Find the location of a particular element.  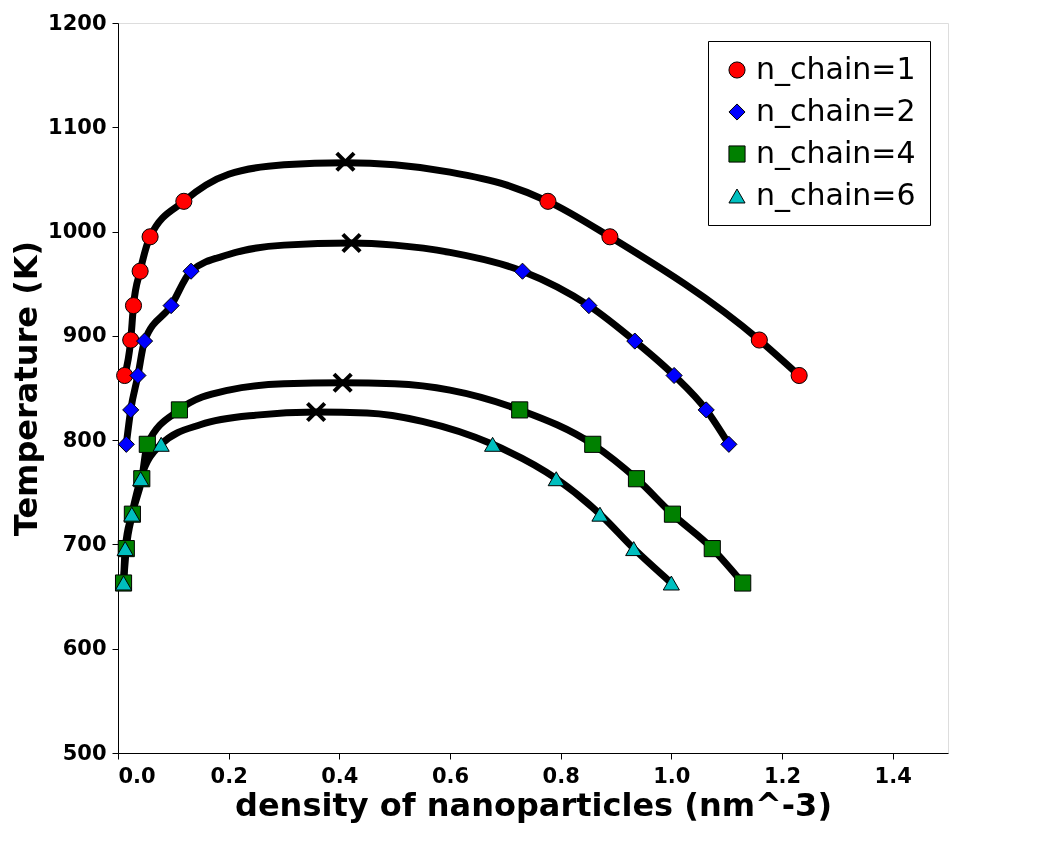

legend-label: n_chain=6 is located at coordinates (836, 194).